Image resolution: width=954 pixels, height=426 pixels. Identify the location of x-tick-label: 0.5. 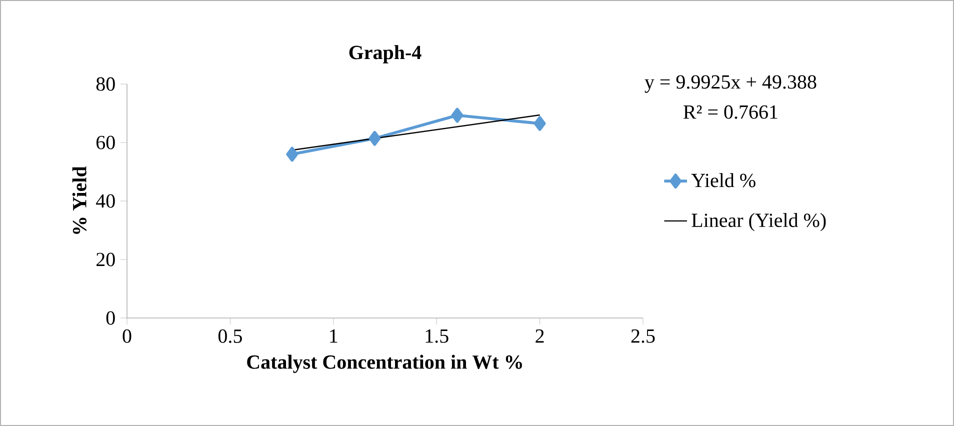
(230, 336).